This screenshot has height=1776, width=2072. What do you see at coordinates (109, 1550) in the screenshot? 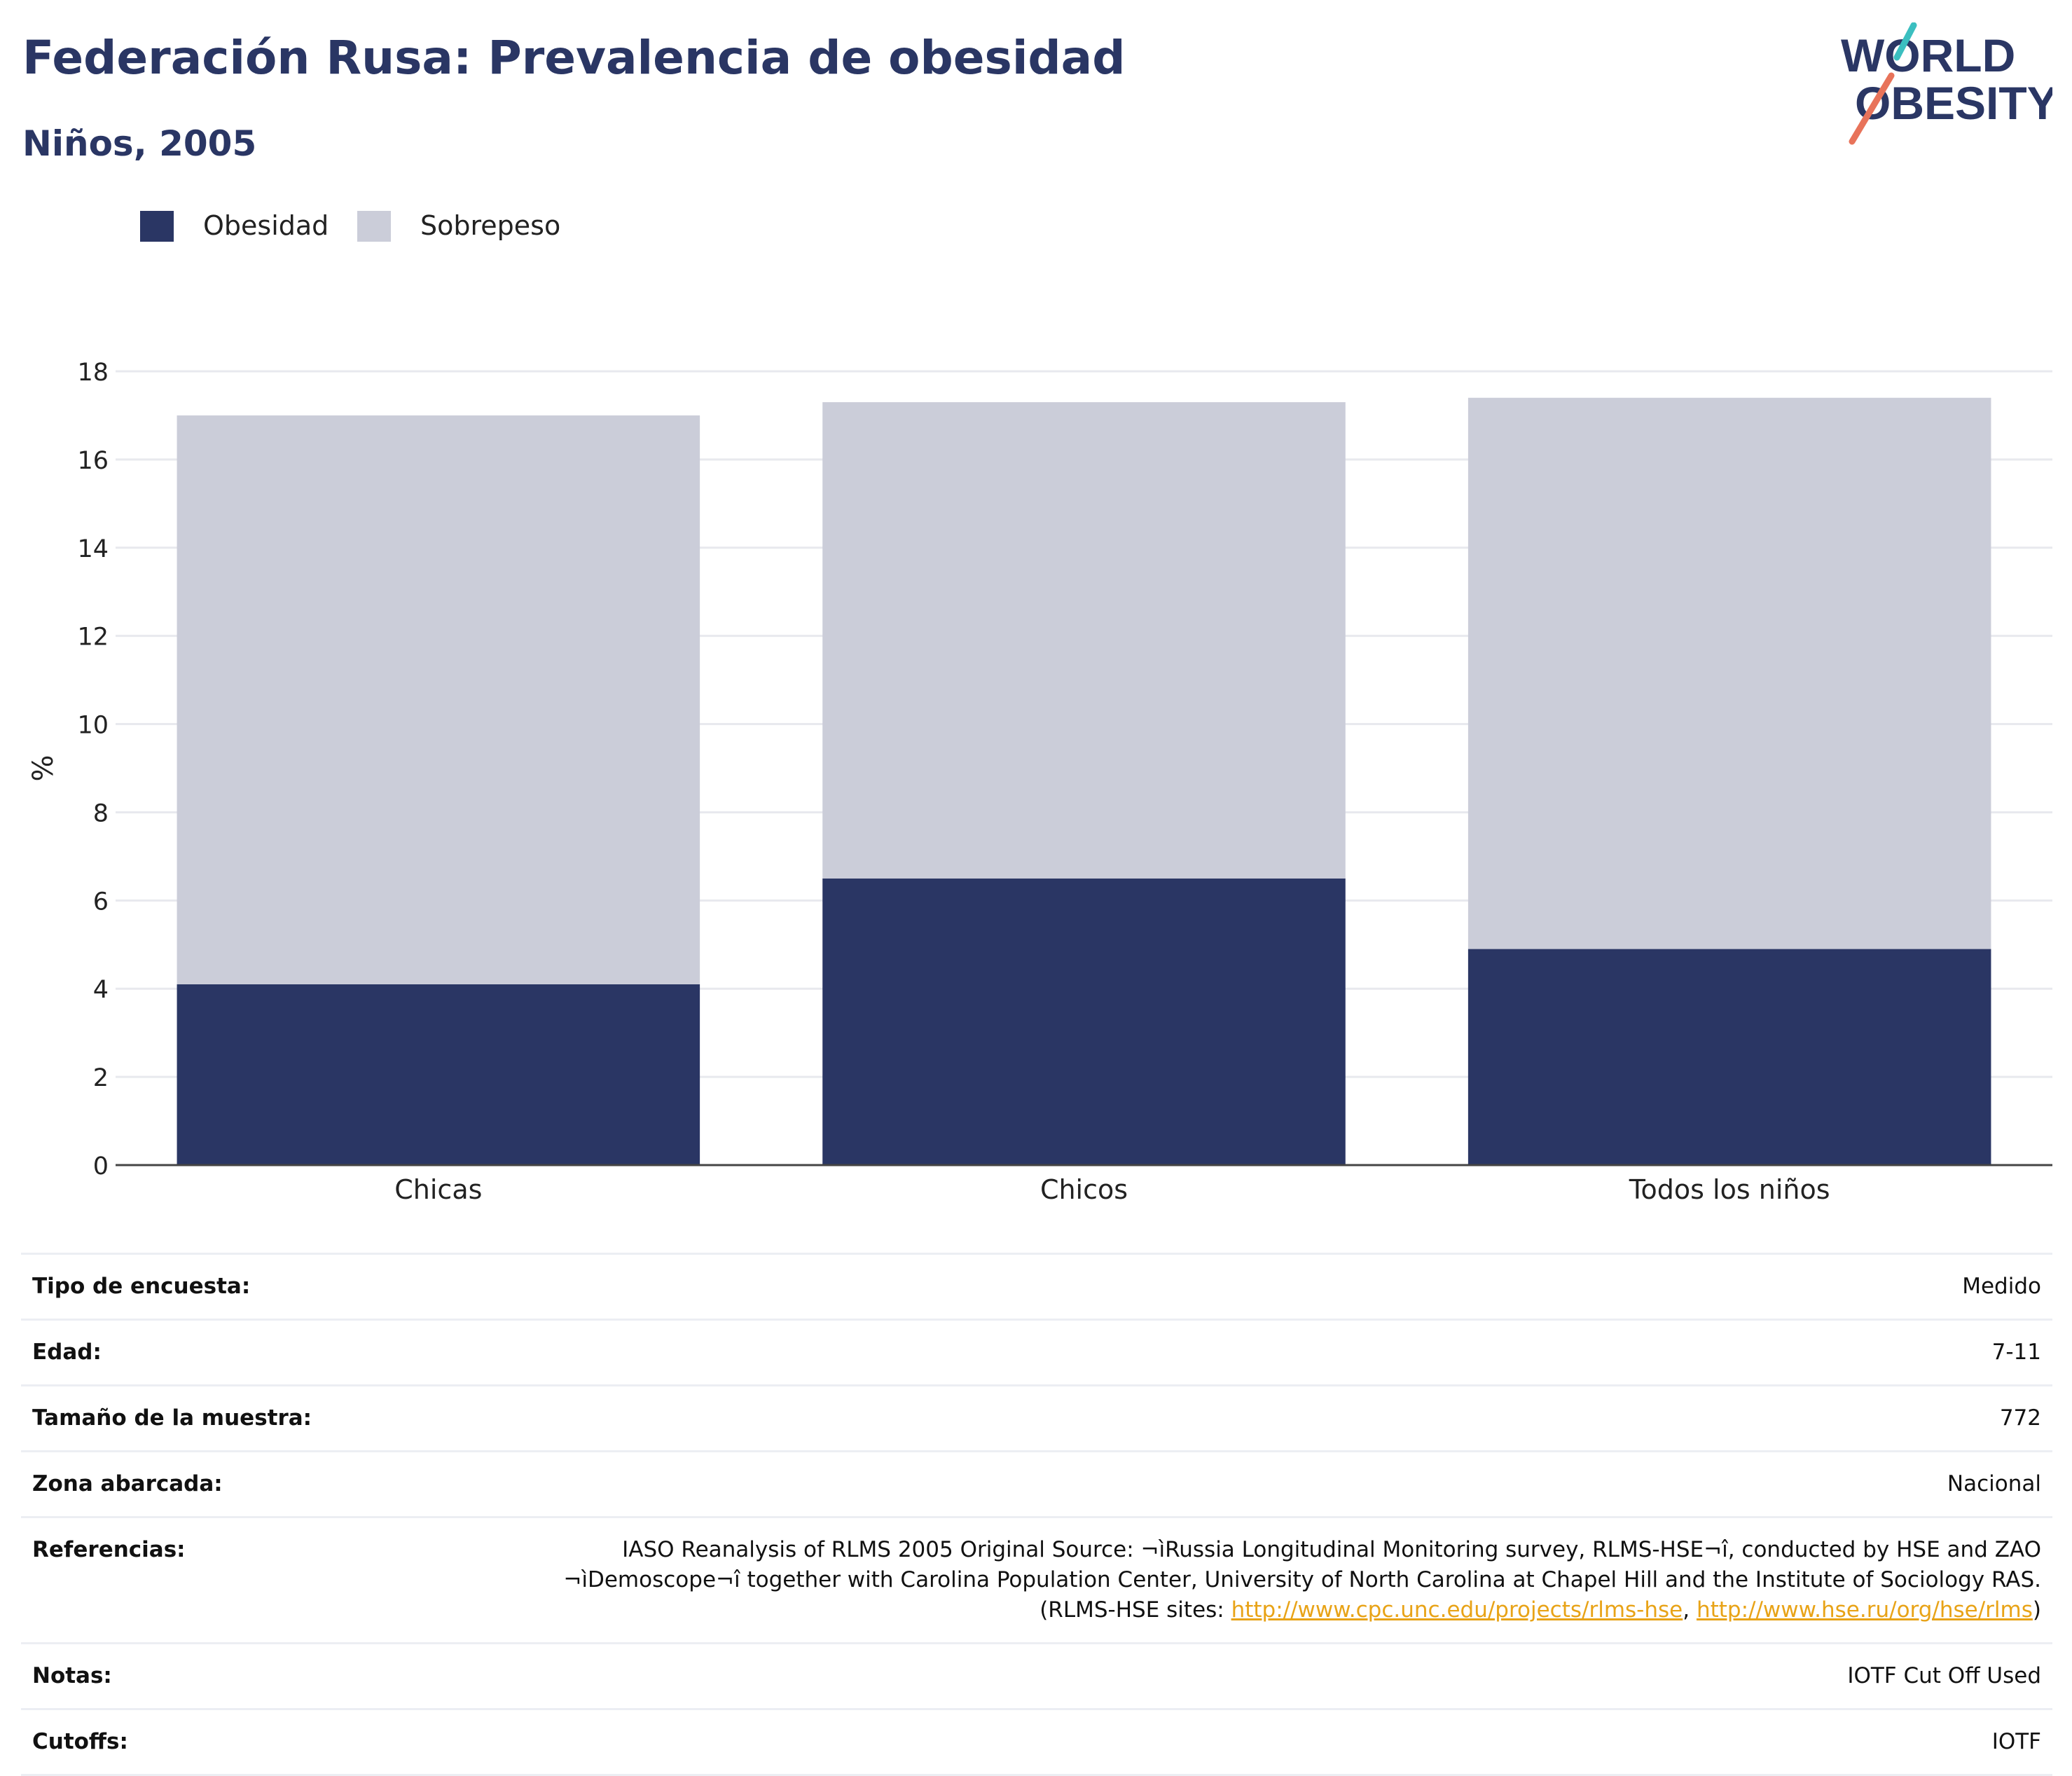
I see `info-label: Referencias:` at bounding box center [109, 1550].